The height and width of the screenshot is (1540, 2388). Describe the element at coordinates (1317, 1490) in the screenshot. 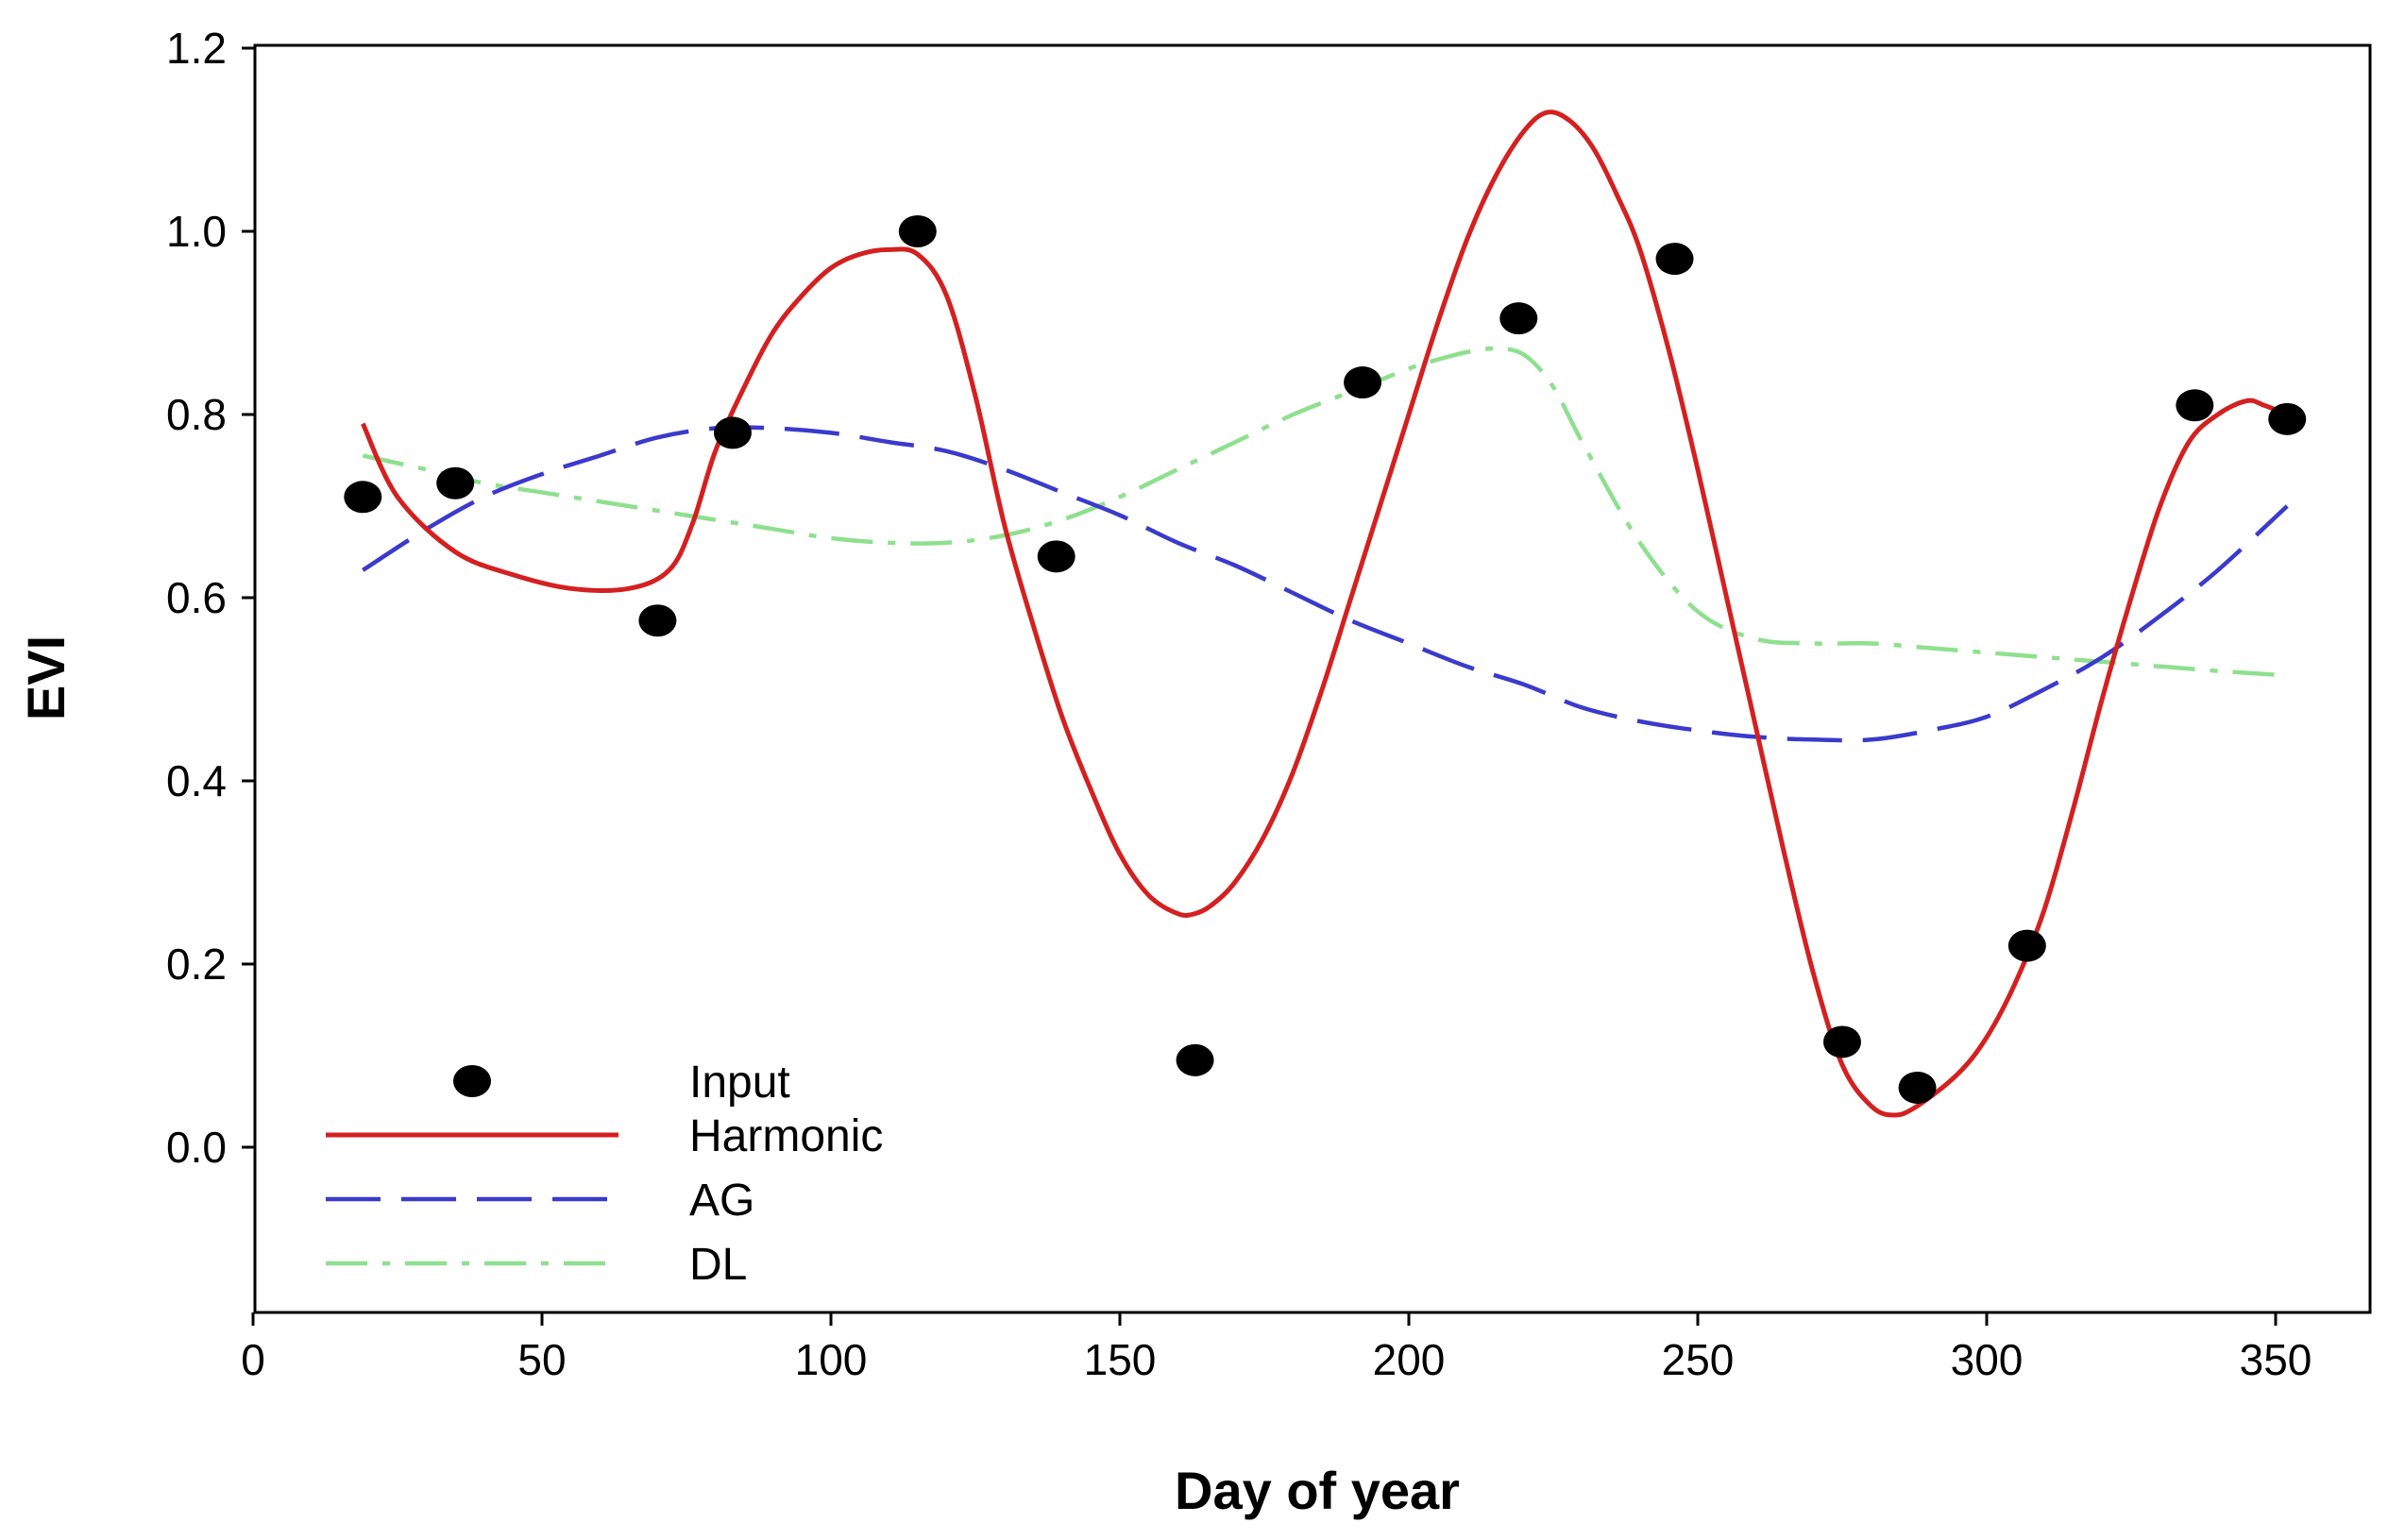

I see `x-axis-title: Day of year` at that location.